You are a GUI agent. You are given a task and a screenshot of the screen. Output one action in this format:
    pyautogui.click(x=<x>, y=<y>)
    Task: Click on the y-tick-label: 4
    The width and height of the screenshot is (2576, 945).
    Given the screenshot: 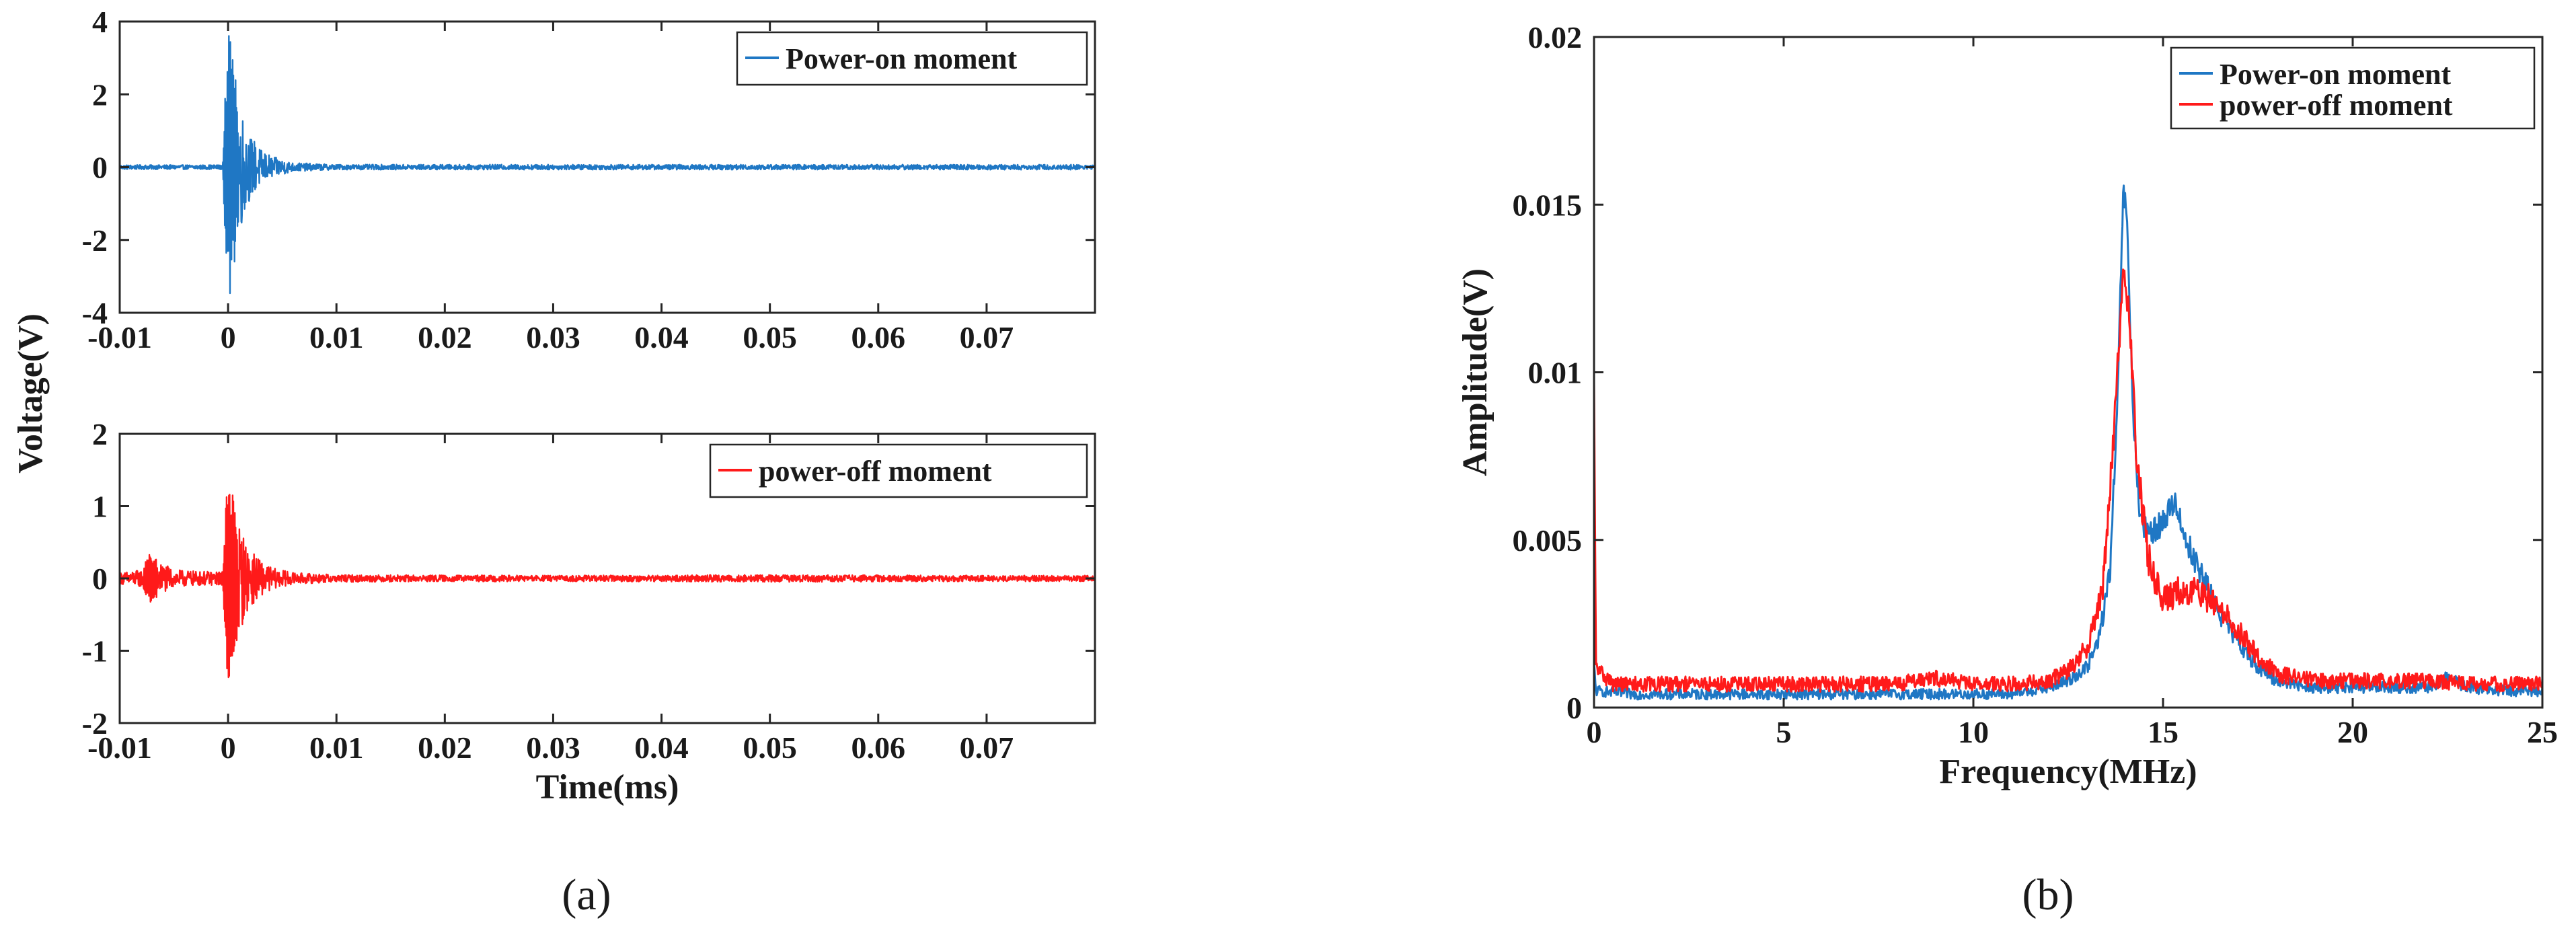 What is the action you would take?
    pyautogui.click(x=100, y=22)
    